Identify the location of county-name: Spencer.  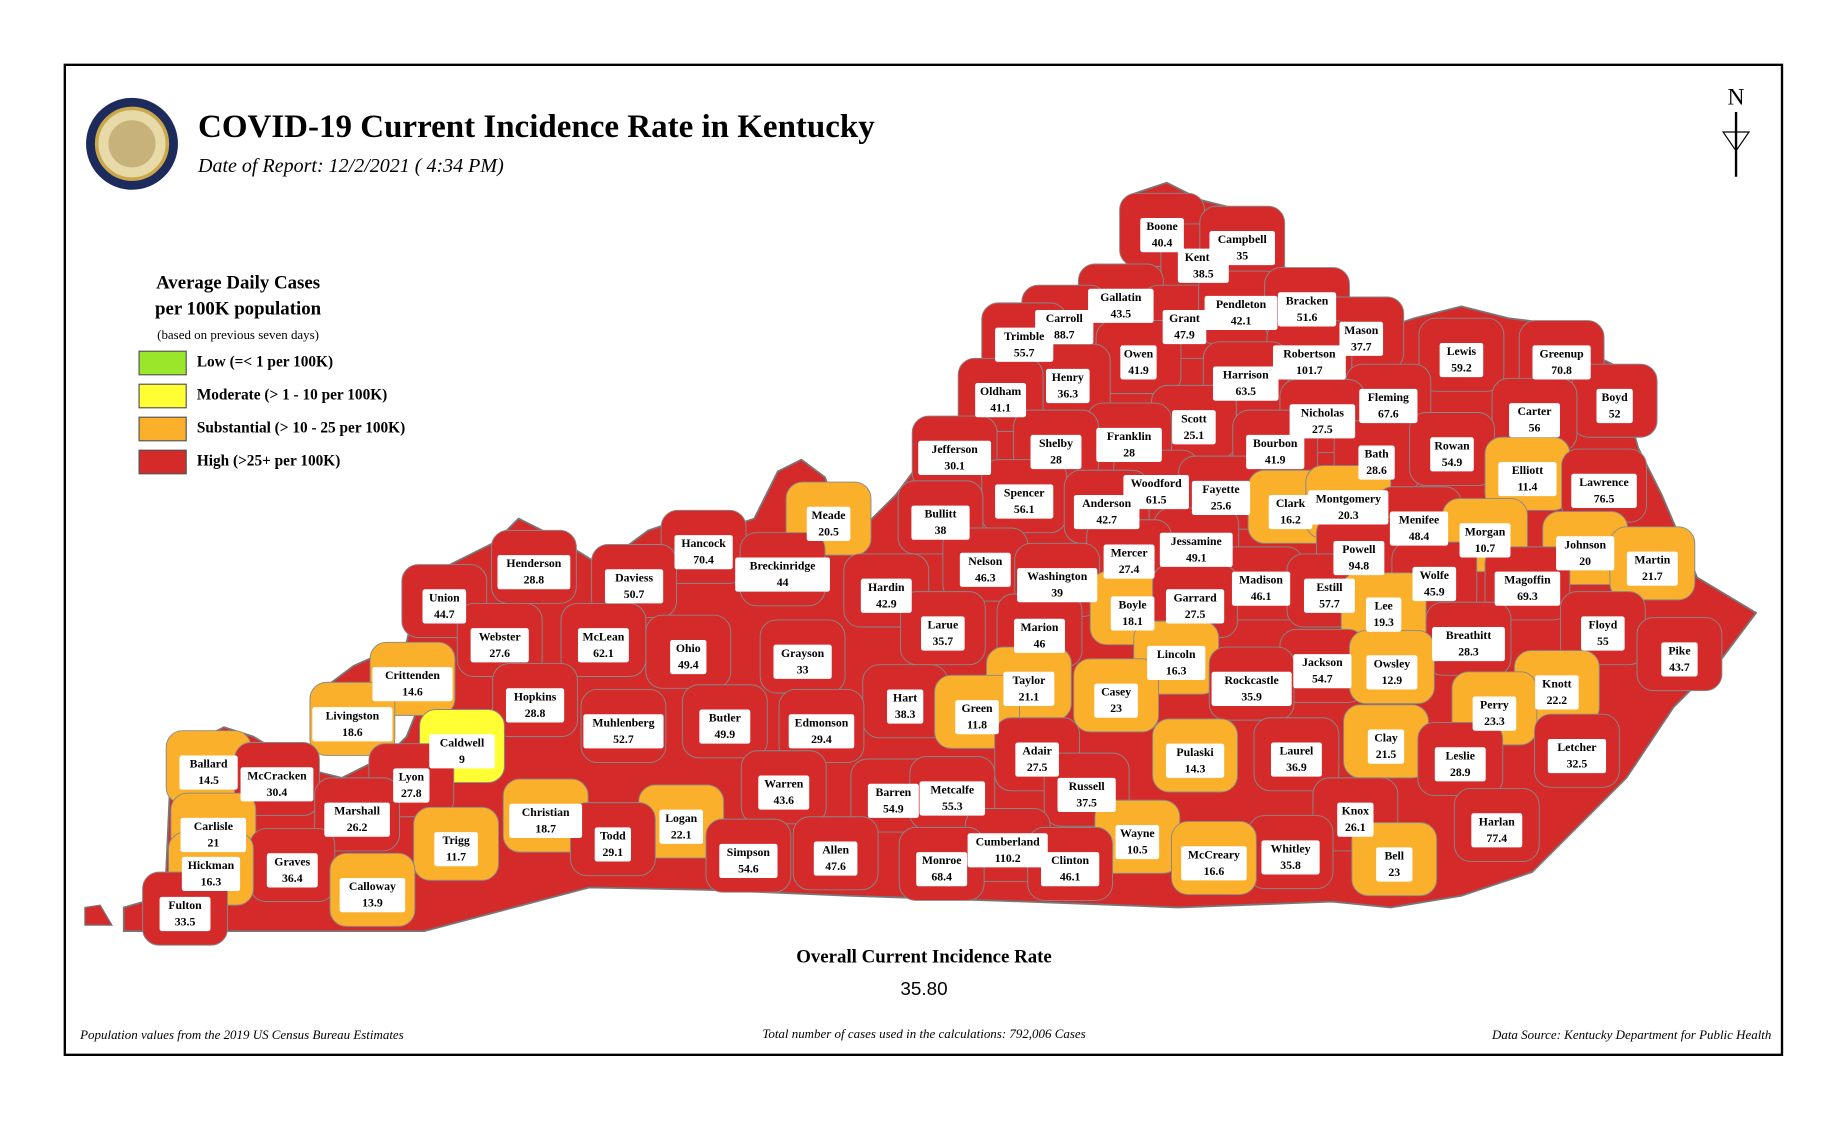
(1024, 493).